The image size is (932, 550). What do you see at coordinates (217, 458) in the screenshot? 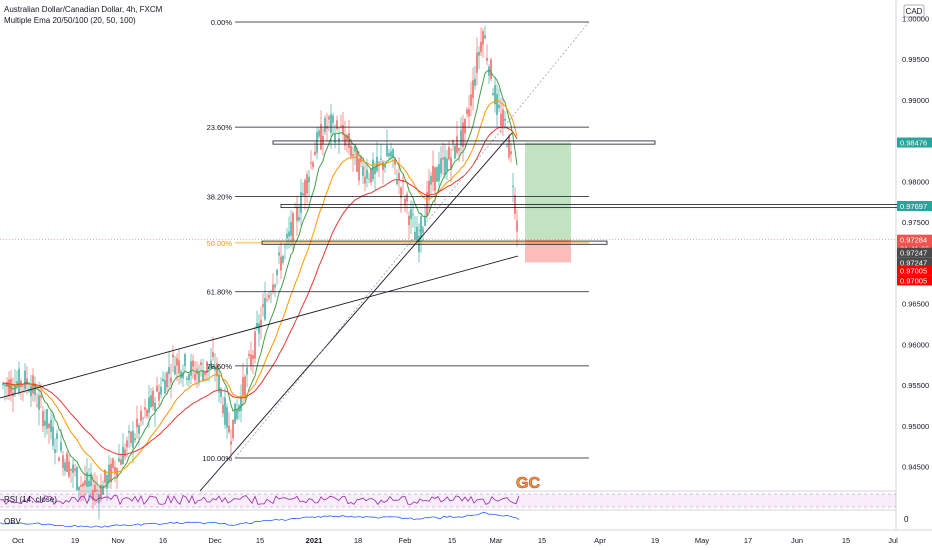
I see `fib-level-label: 100.00%` at bounding box center [217, 458].